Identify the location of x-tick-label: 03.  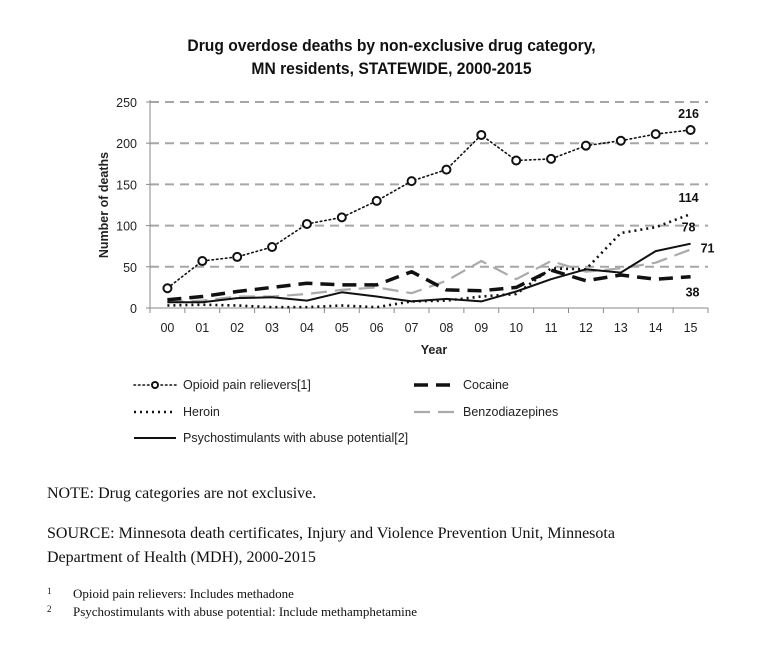
(272, 328).